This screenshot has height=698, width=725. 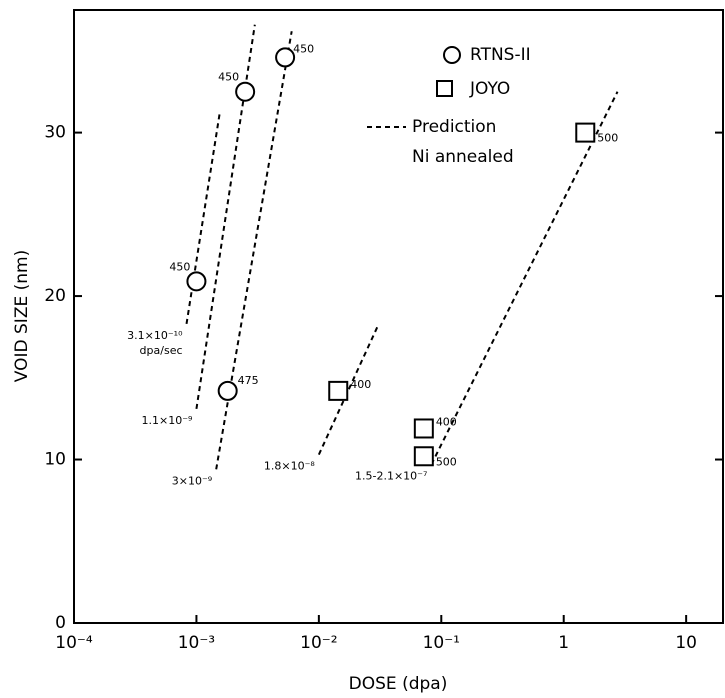 What do you see at coordinates (398, 684) in the screenshot?
I see `x-axis-title: DOSE (dpa)` at bounding box center [398, 684].